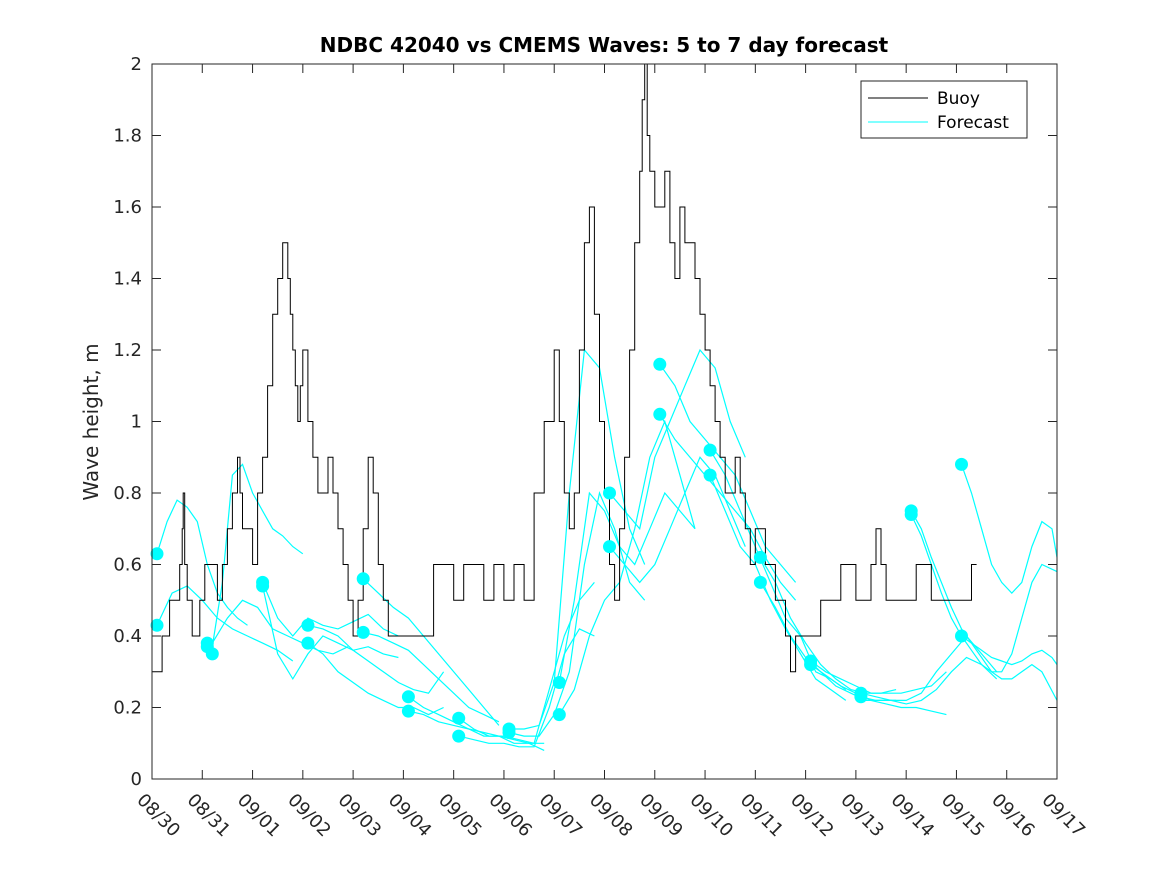  I want to click on legend-forecast-label: Forecast, so click(973, 123).